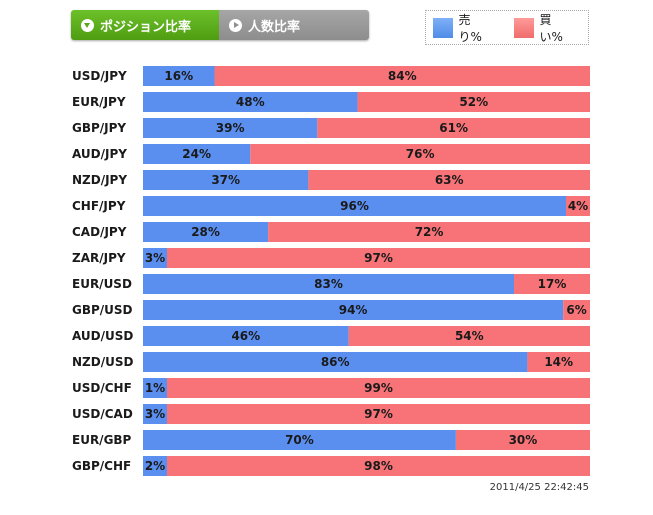  I want to click on buy-value-label: 99%, so click(378, 388).